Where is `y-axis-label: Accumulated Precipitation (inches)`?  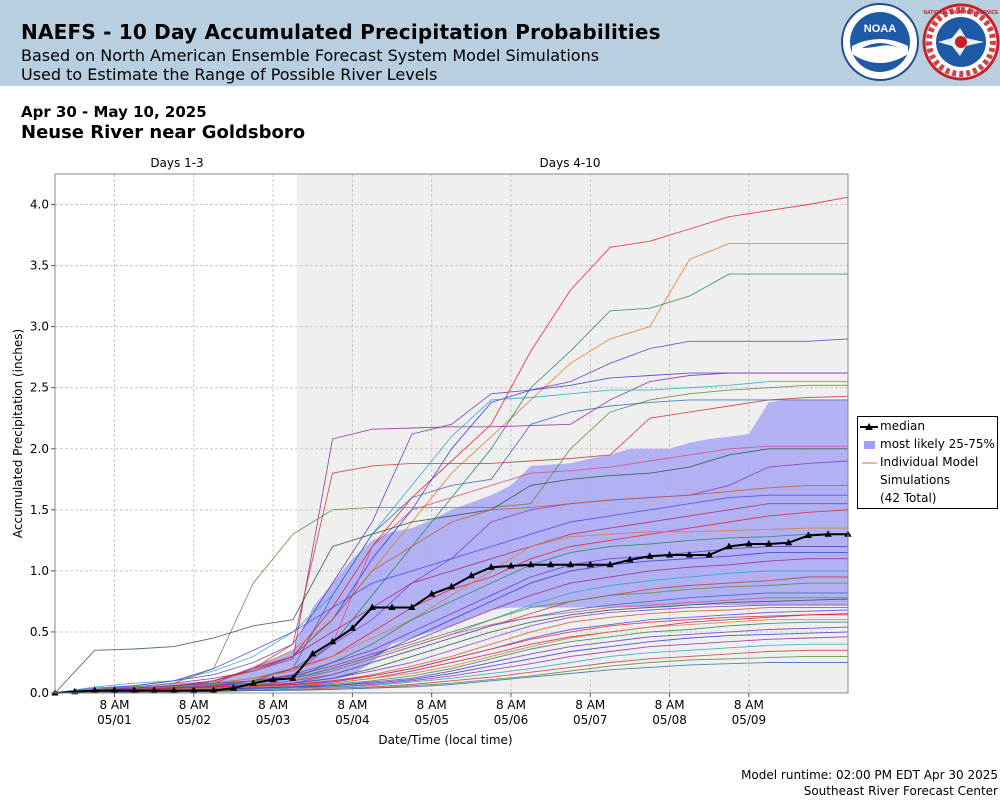
y-axis-label: Accumulated Precipitation (inches) is located at coordinates (18, 433).